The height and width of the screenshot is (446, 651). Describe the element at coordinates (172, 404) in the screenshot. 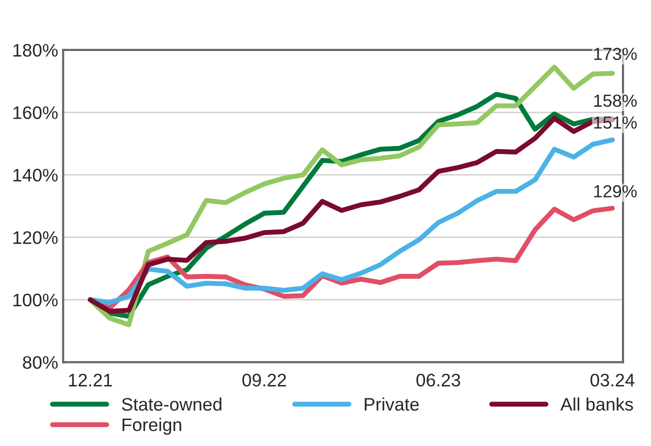

I see `legend-label: State-owned` at that location.